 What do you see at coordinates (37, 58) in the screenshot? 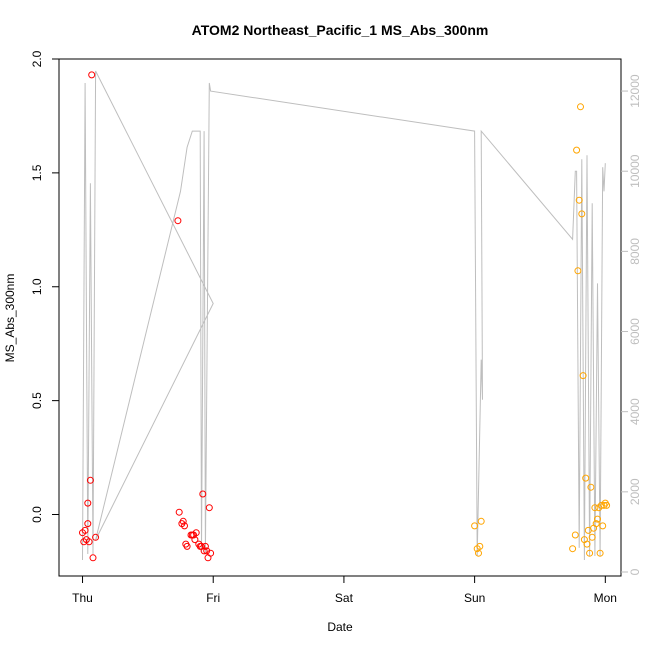
I see `y-tick-label: 2.0` at bounding box center [37, 58].